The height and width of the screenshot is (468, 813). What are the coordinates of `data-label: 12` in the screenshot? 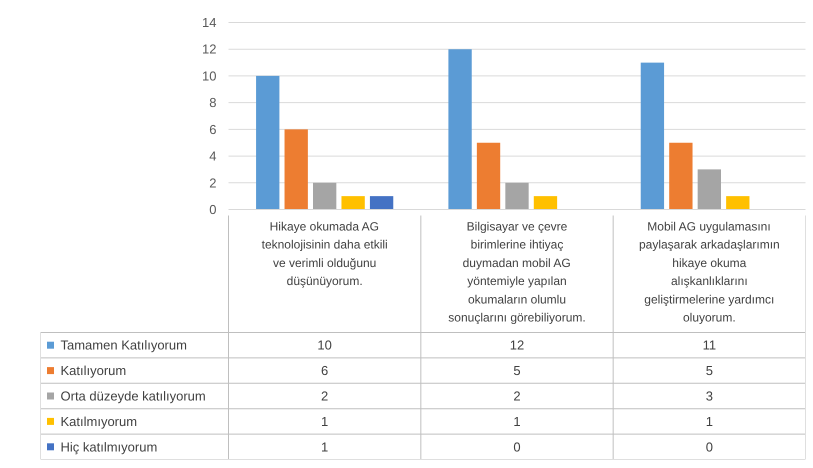 It's located at (517, 345).